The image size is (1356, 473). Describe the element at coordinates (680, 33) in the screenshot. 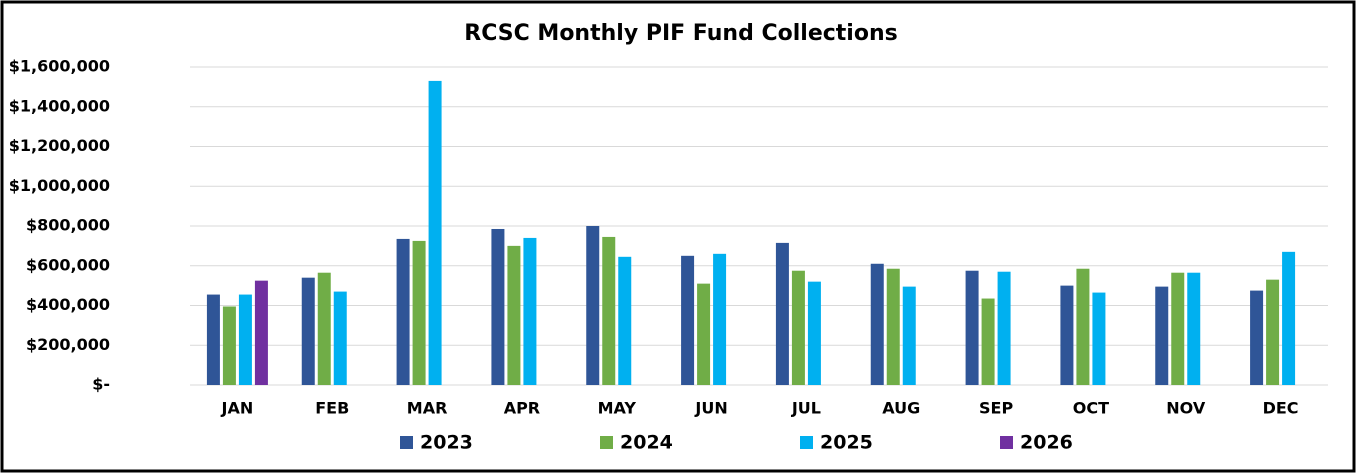

I see `chart-title: RCSC Monthly PIF Fund Collections` at that location.